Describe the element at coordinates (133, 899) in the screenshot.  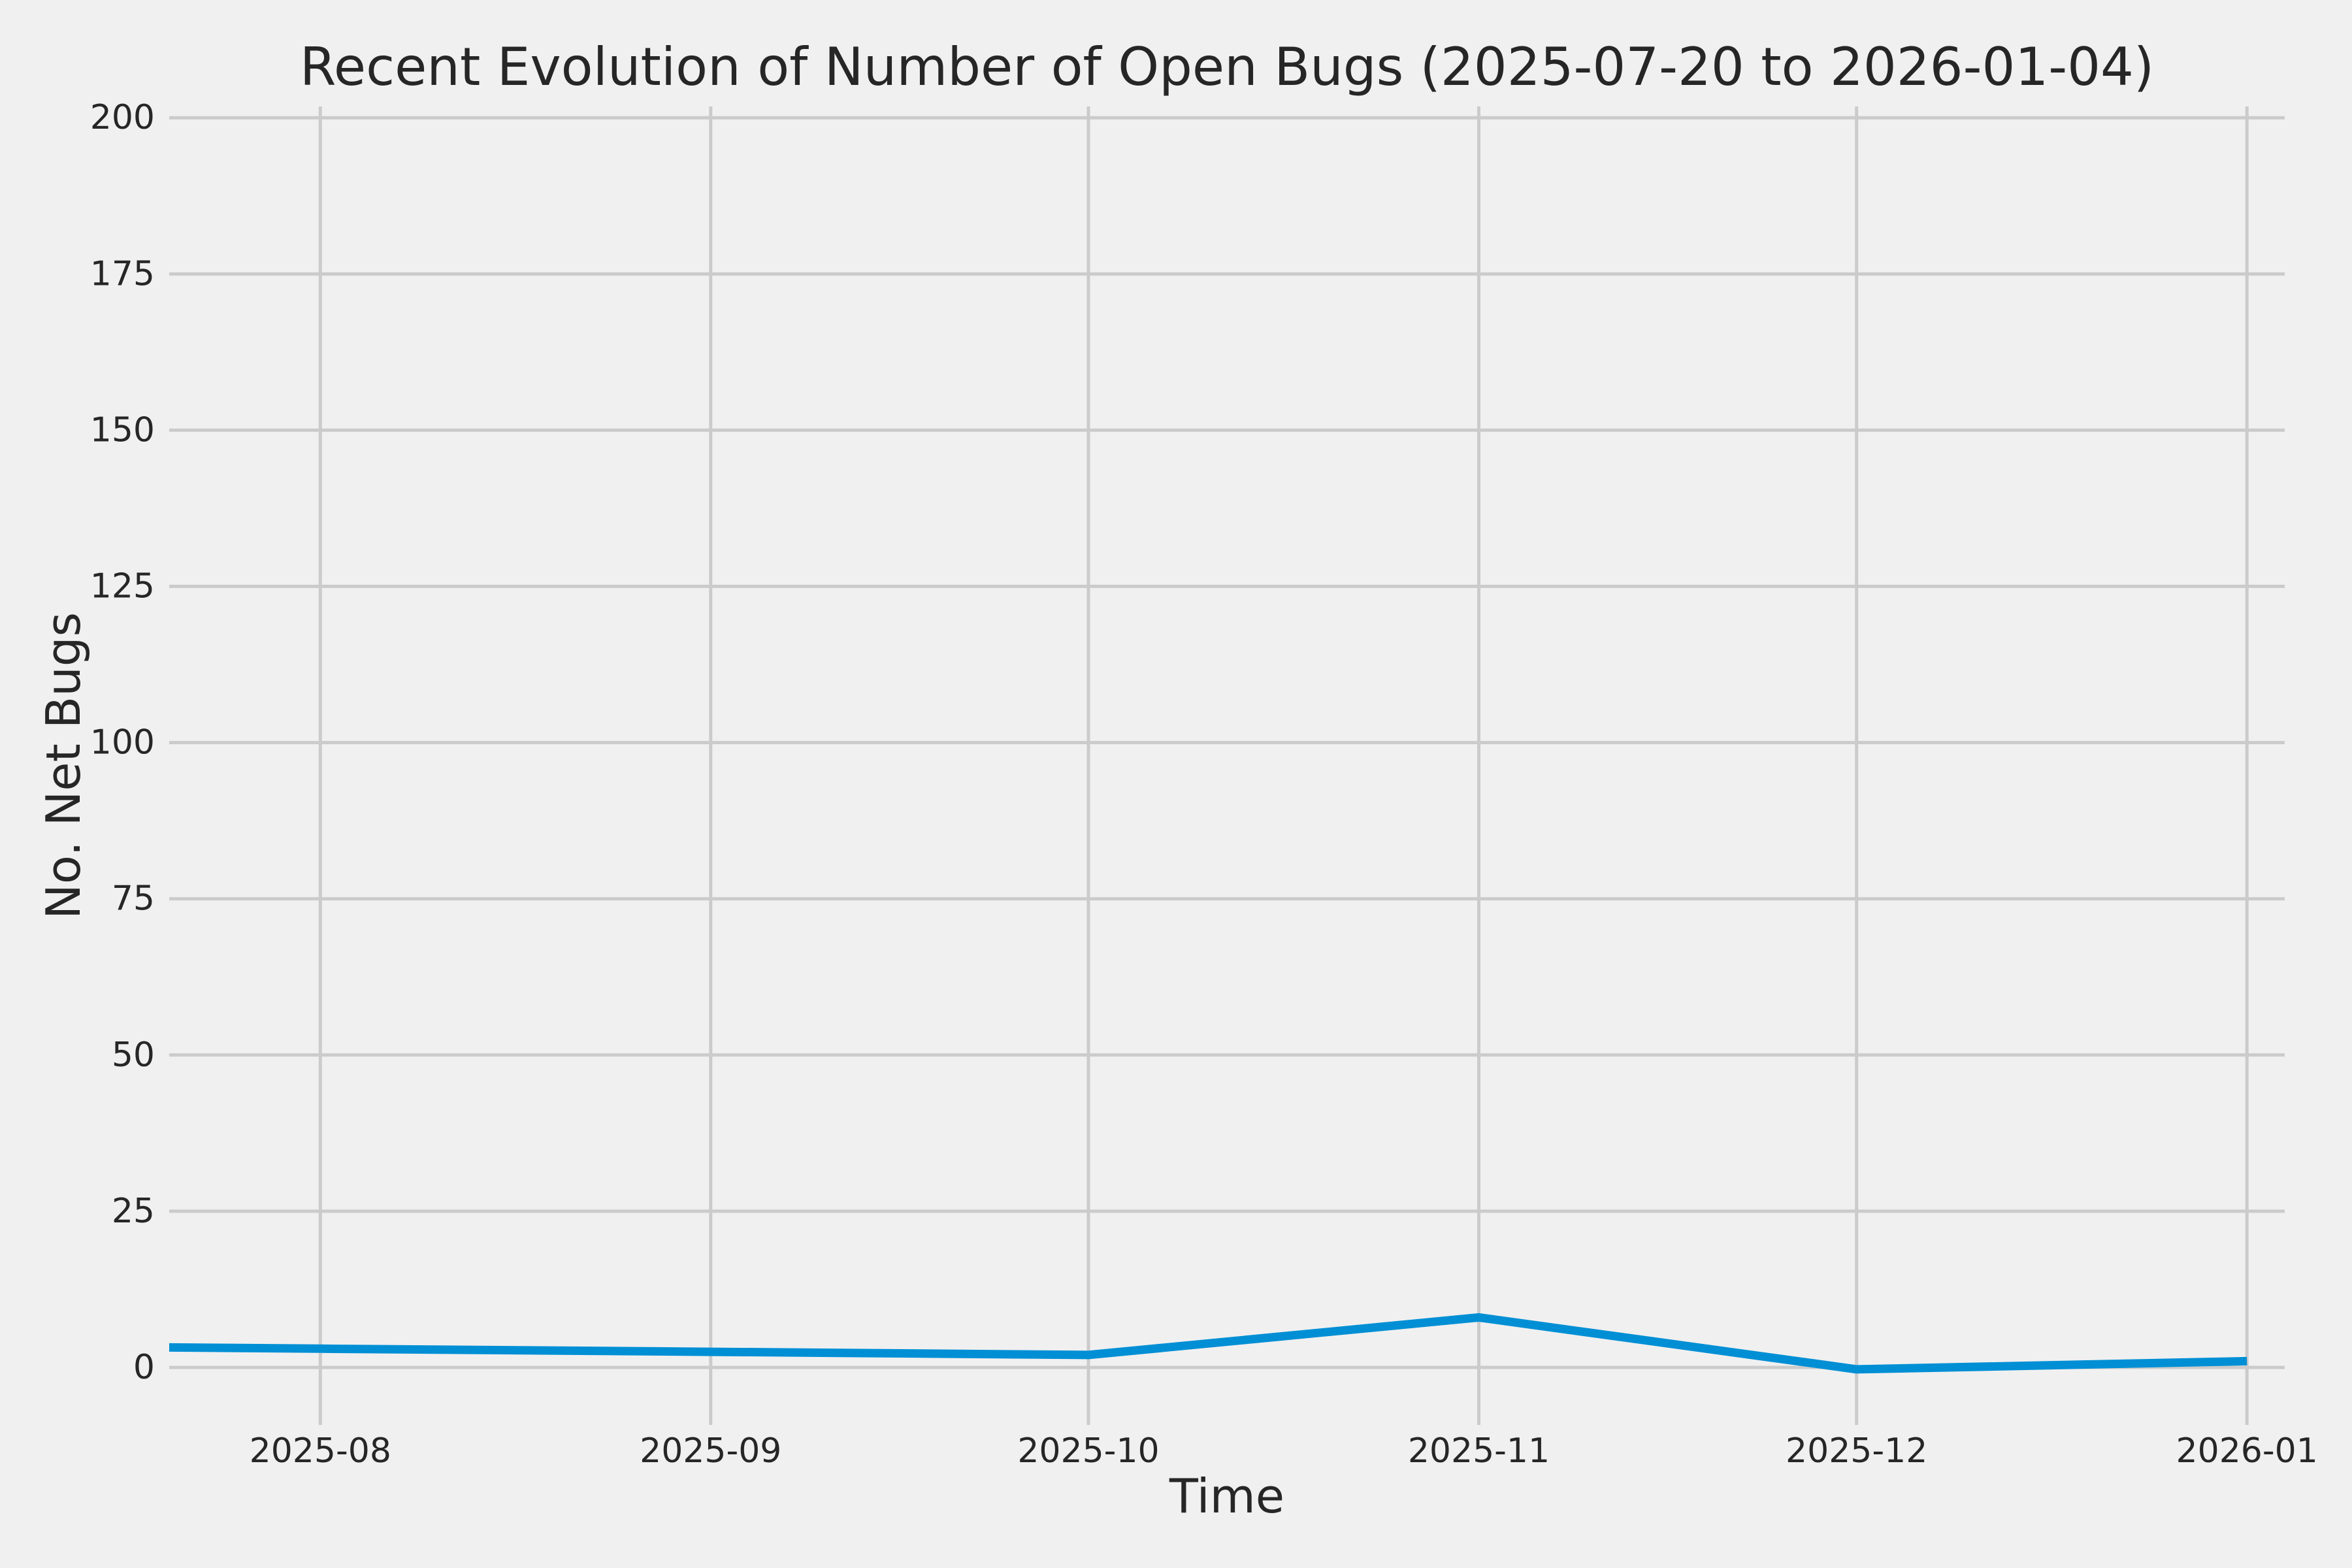
I see `y-tick-label: 75` at that location.